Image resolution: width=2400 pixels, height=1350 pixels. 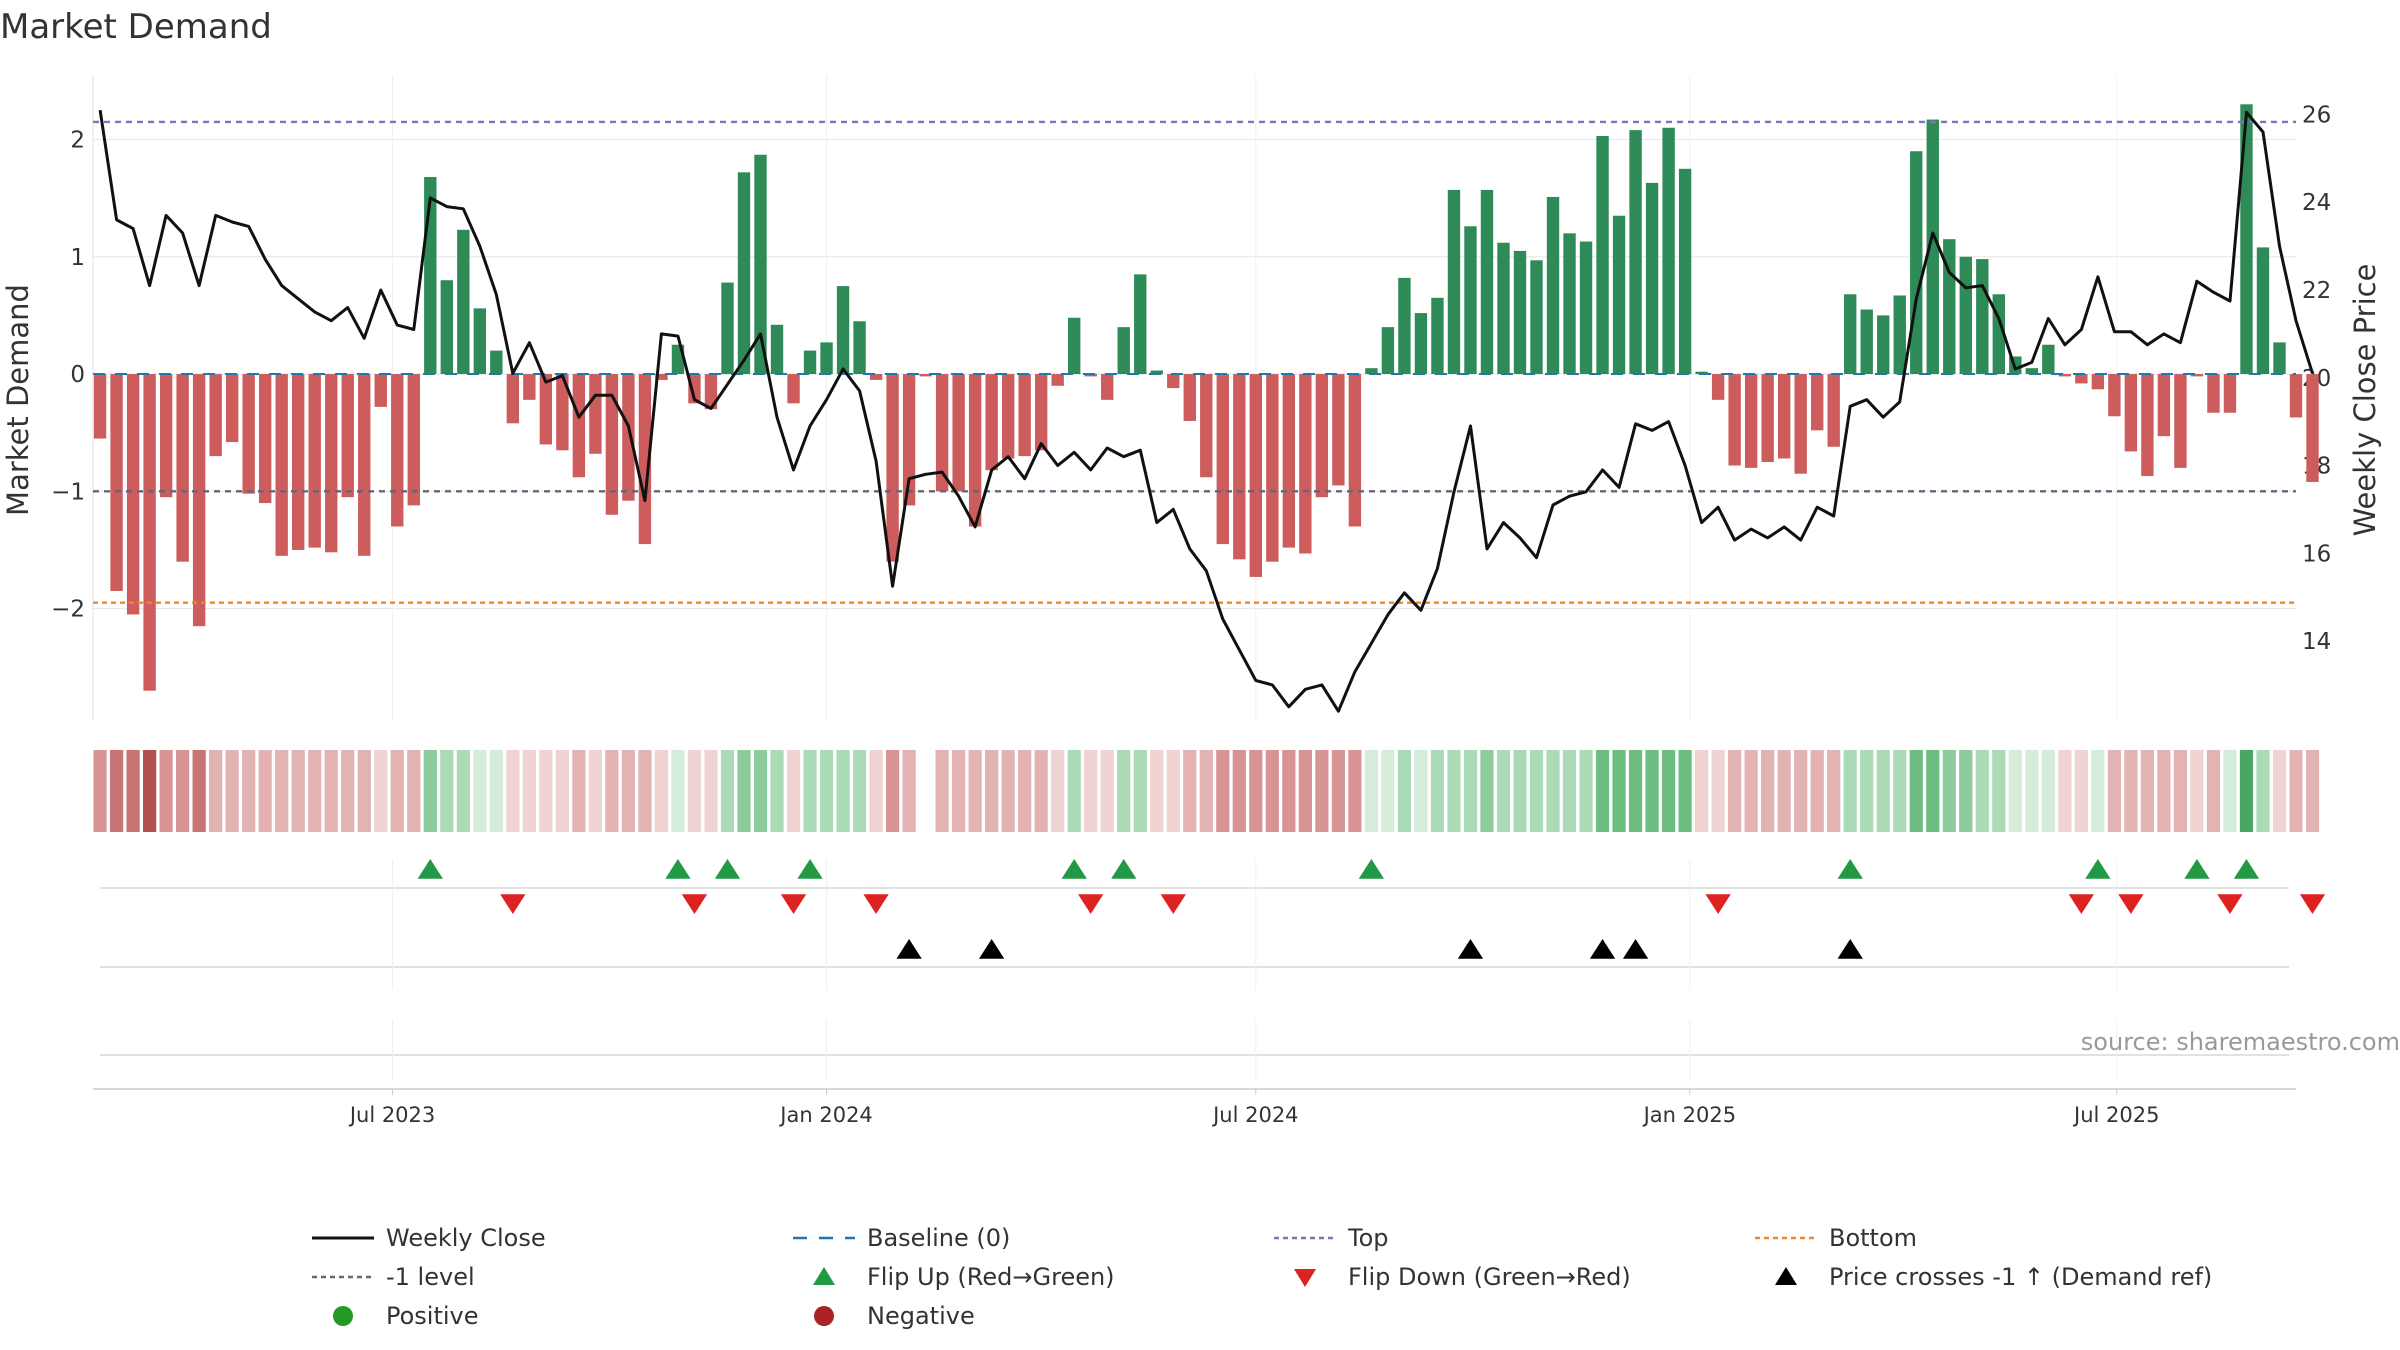 I want to click on date-axis: Jul 2023 Jan 2024 Jul 2024 Jan 2025 Jul 2025, so click(x=1194, y=1107).